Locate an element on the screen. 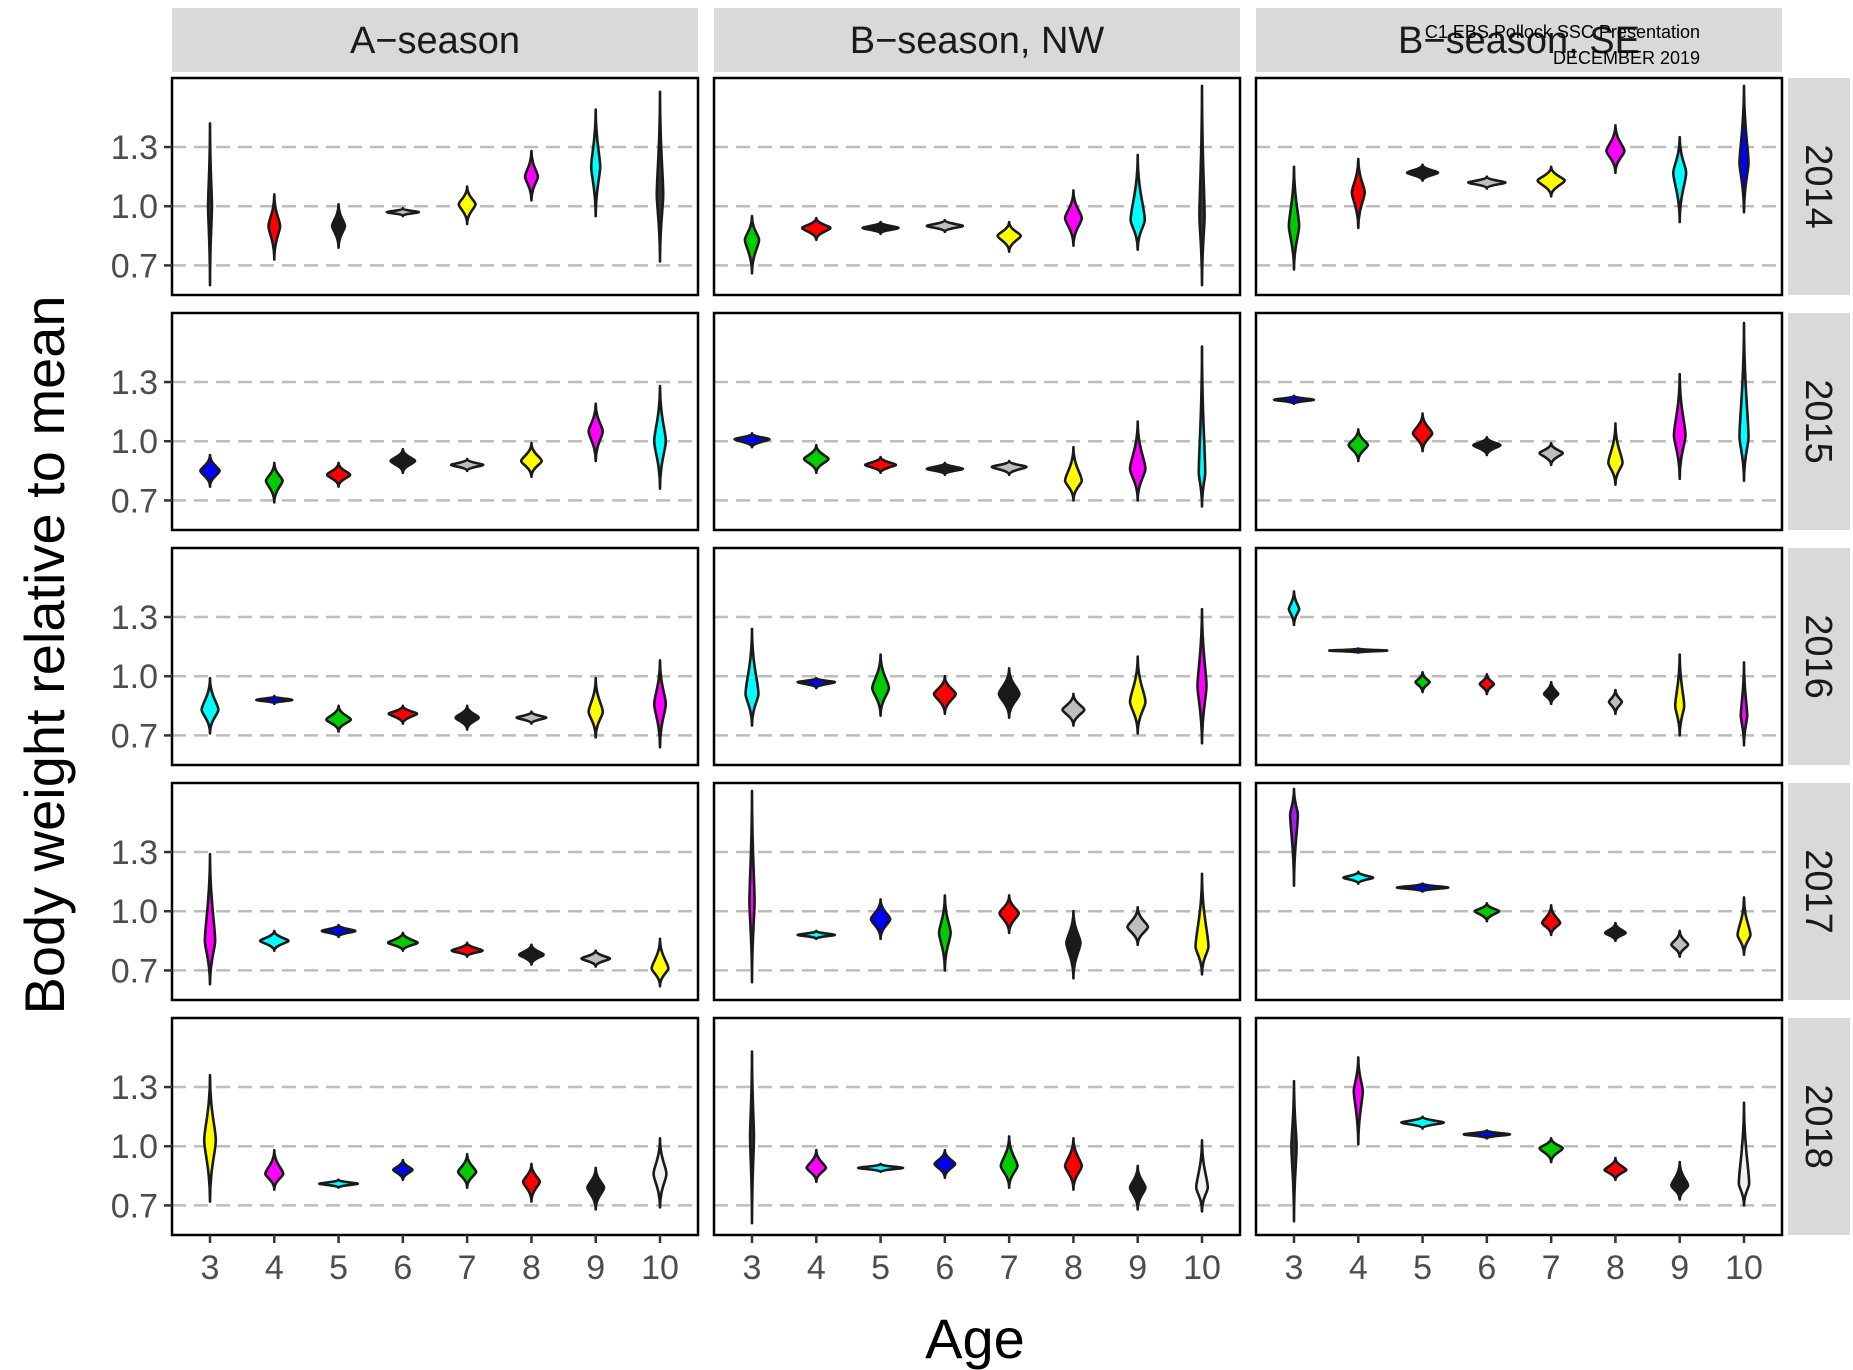  row-strip-label: 2017 is located at coordinates (1818, 891).